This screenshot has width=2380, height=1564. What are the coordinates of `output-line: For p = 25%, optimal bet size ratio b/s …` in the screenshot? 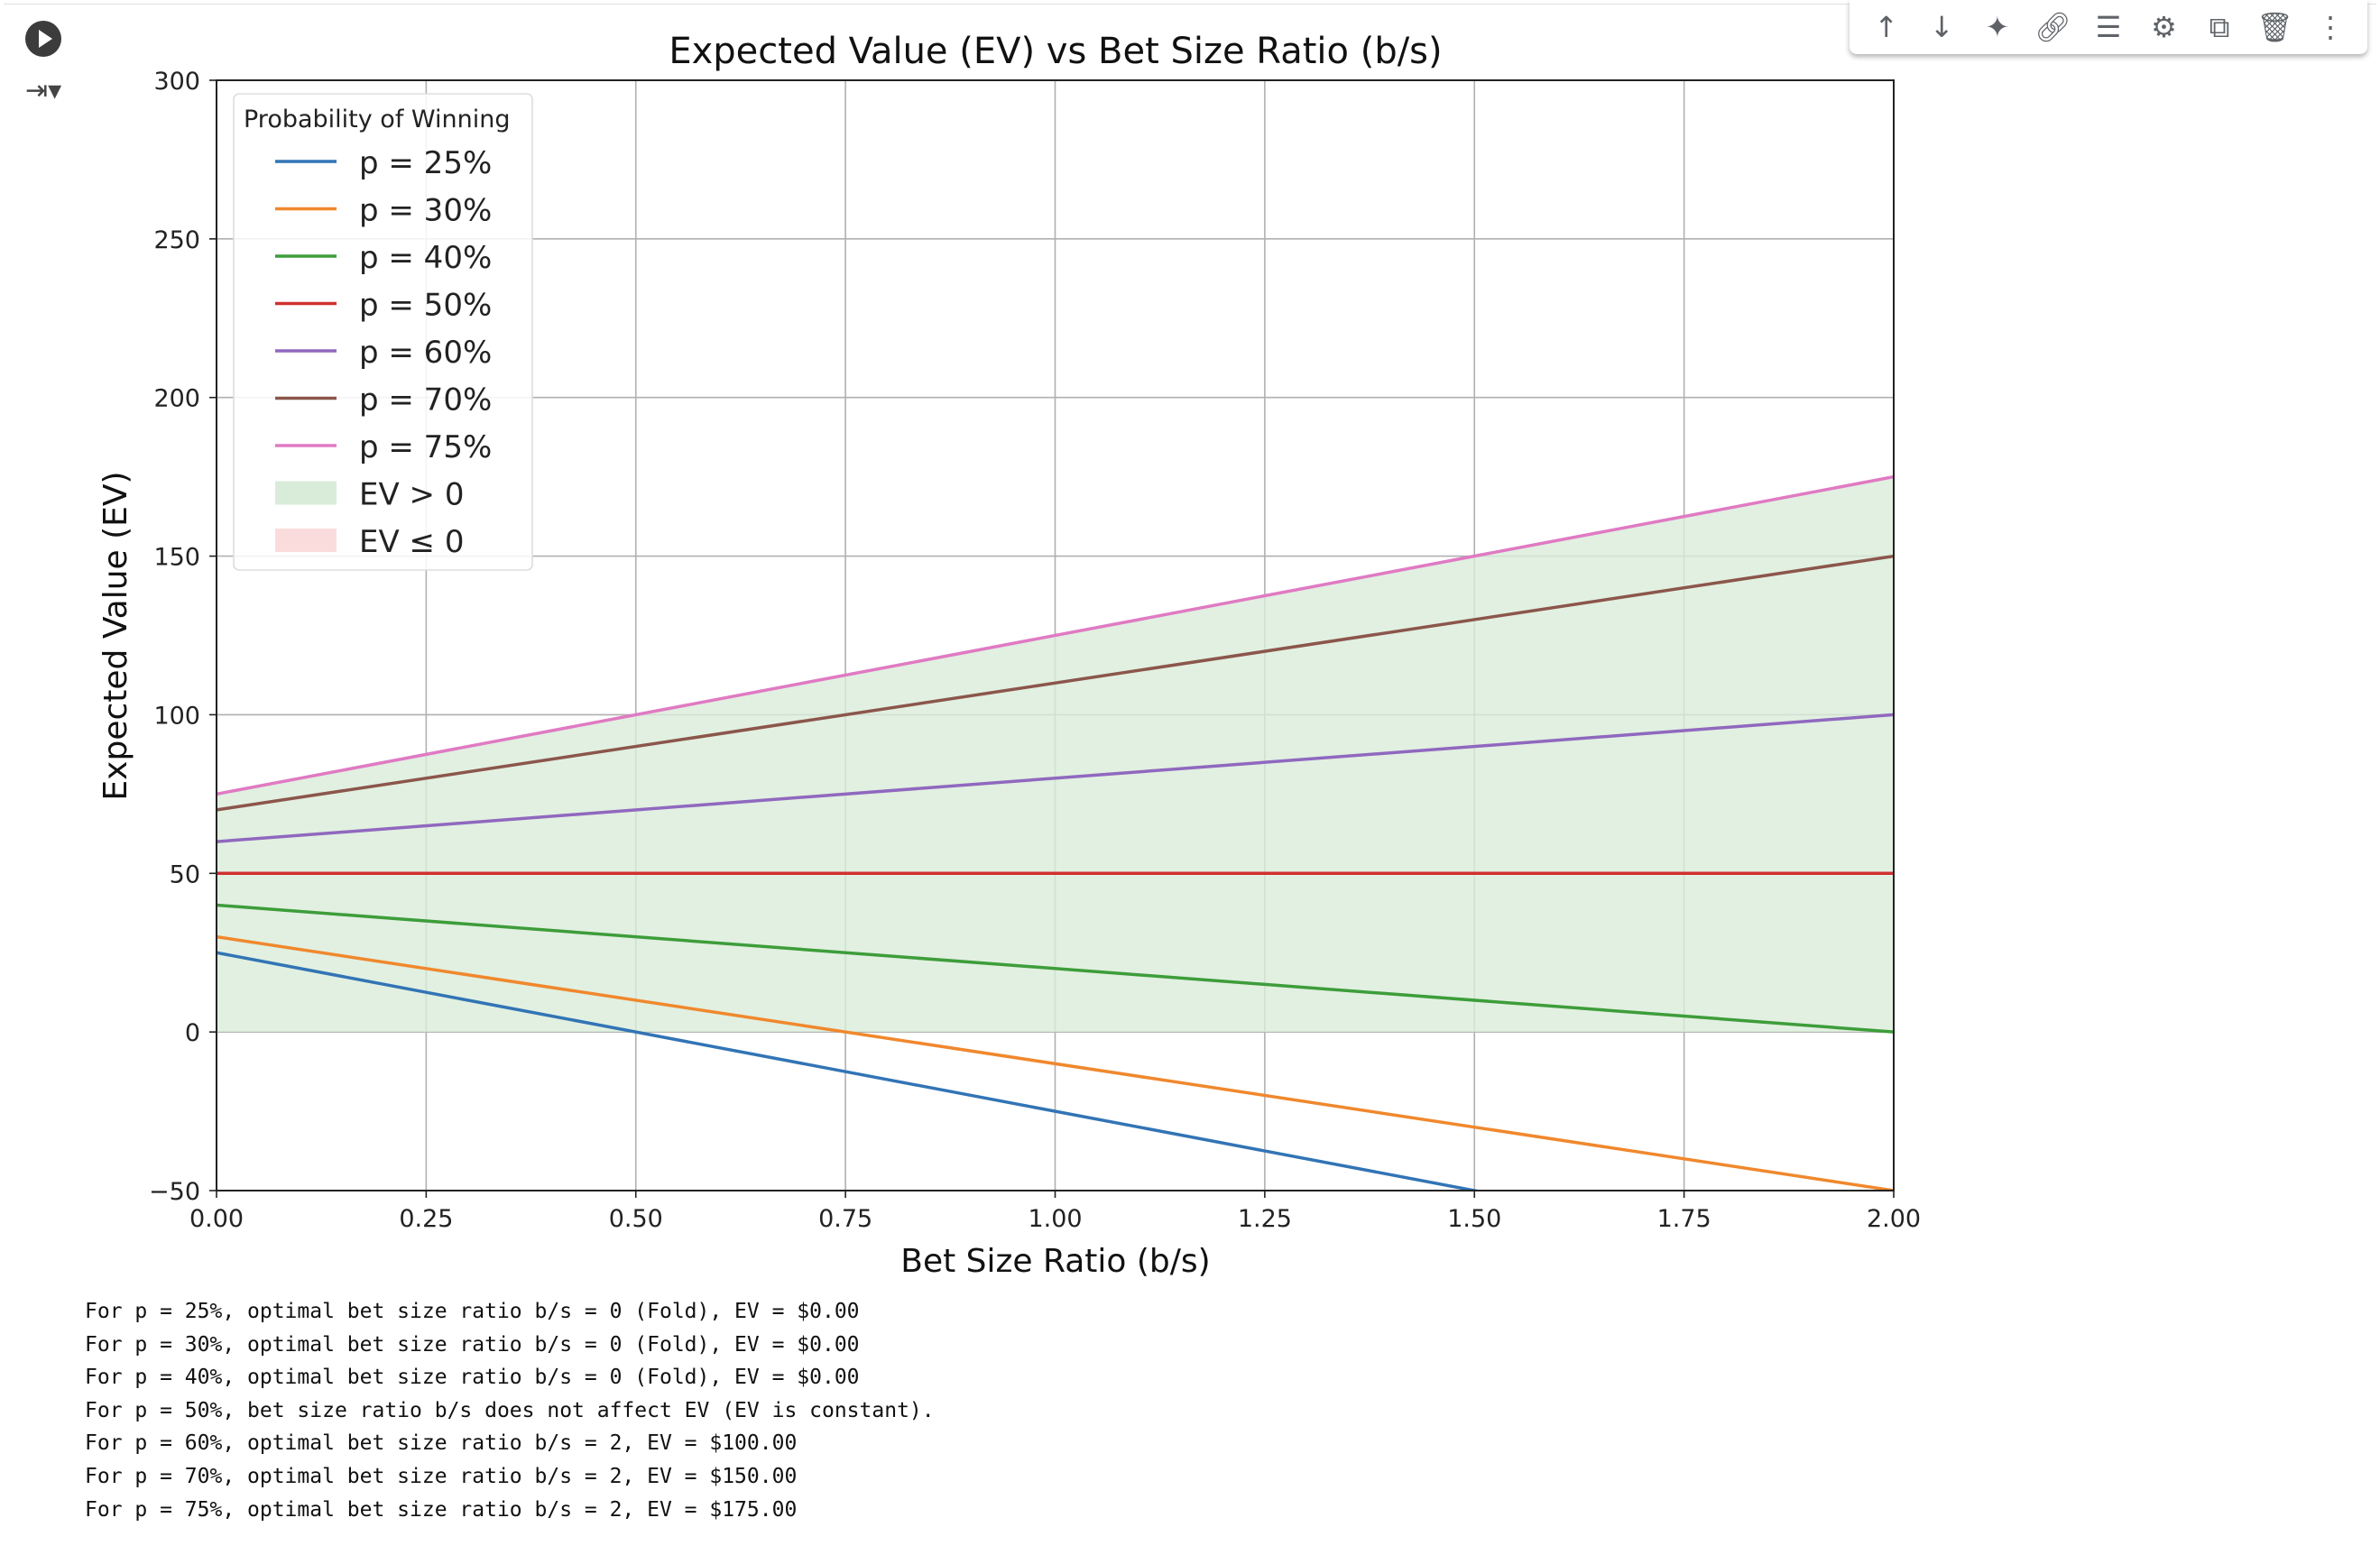 It's located at (472, 1311).